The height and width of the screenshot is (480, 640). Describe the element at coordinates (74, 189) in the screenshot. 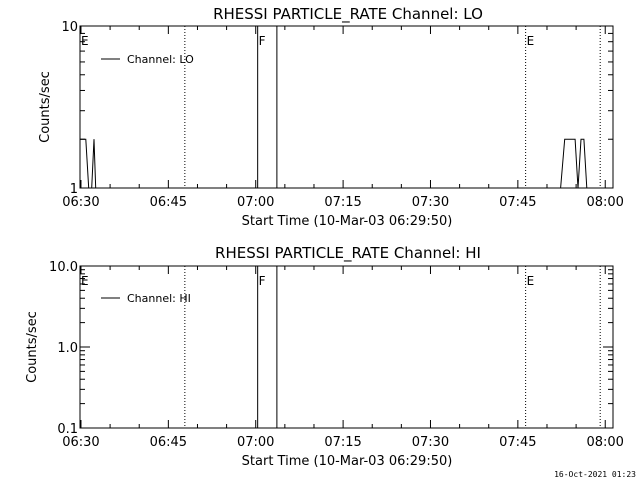

I see `lo-y-tick-label: 1` at that location.